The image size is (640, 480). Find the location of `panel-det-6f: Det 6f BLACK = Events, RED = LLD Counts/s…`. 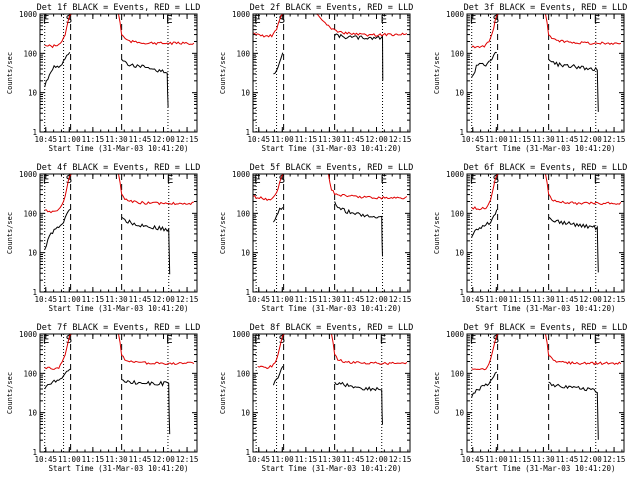

panel-det-6f: Det 6f BLACK = Events, RED = LLD Counts/s… is located at coordinates (530, 238).